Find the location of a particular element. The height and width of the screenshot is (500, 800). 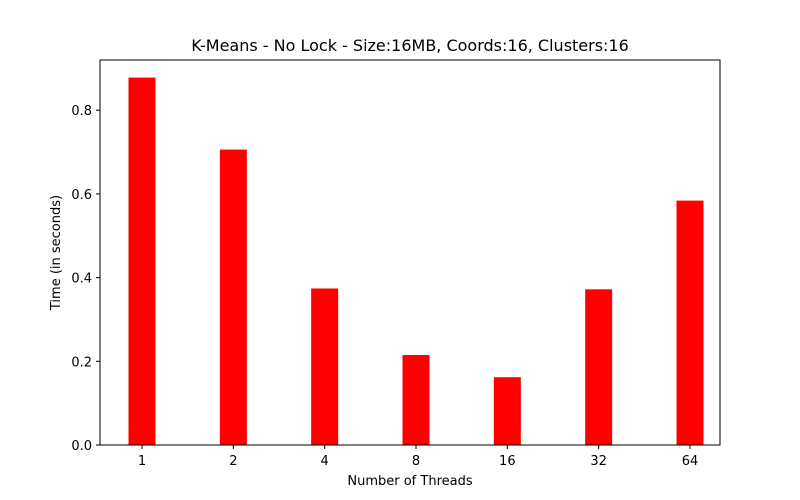

x-axis-ticks: 1 2 4 8 16 32 64 is located at coordinates (418, 457).